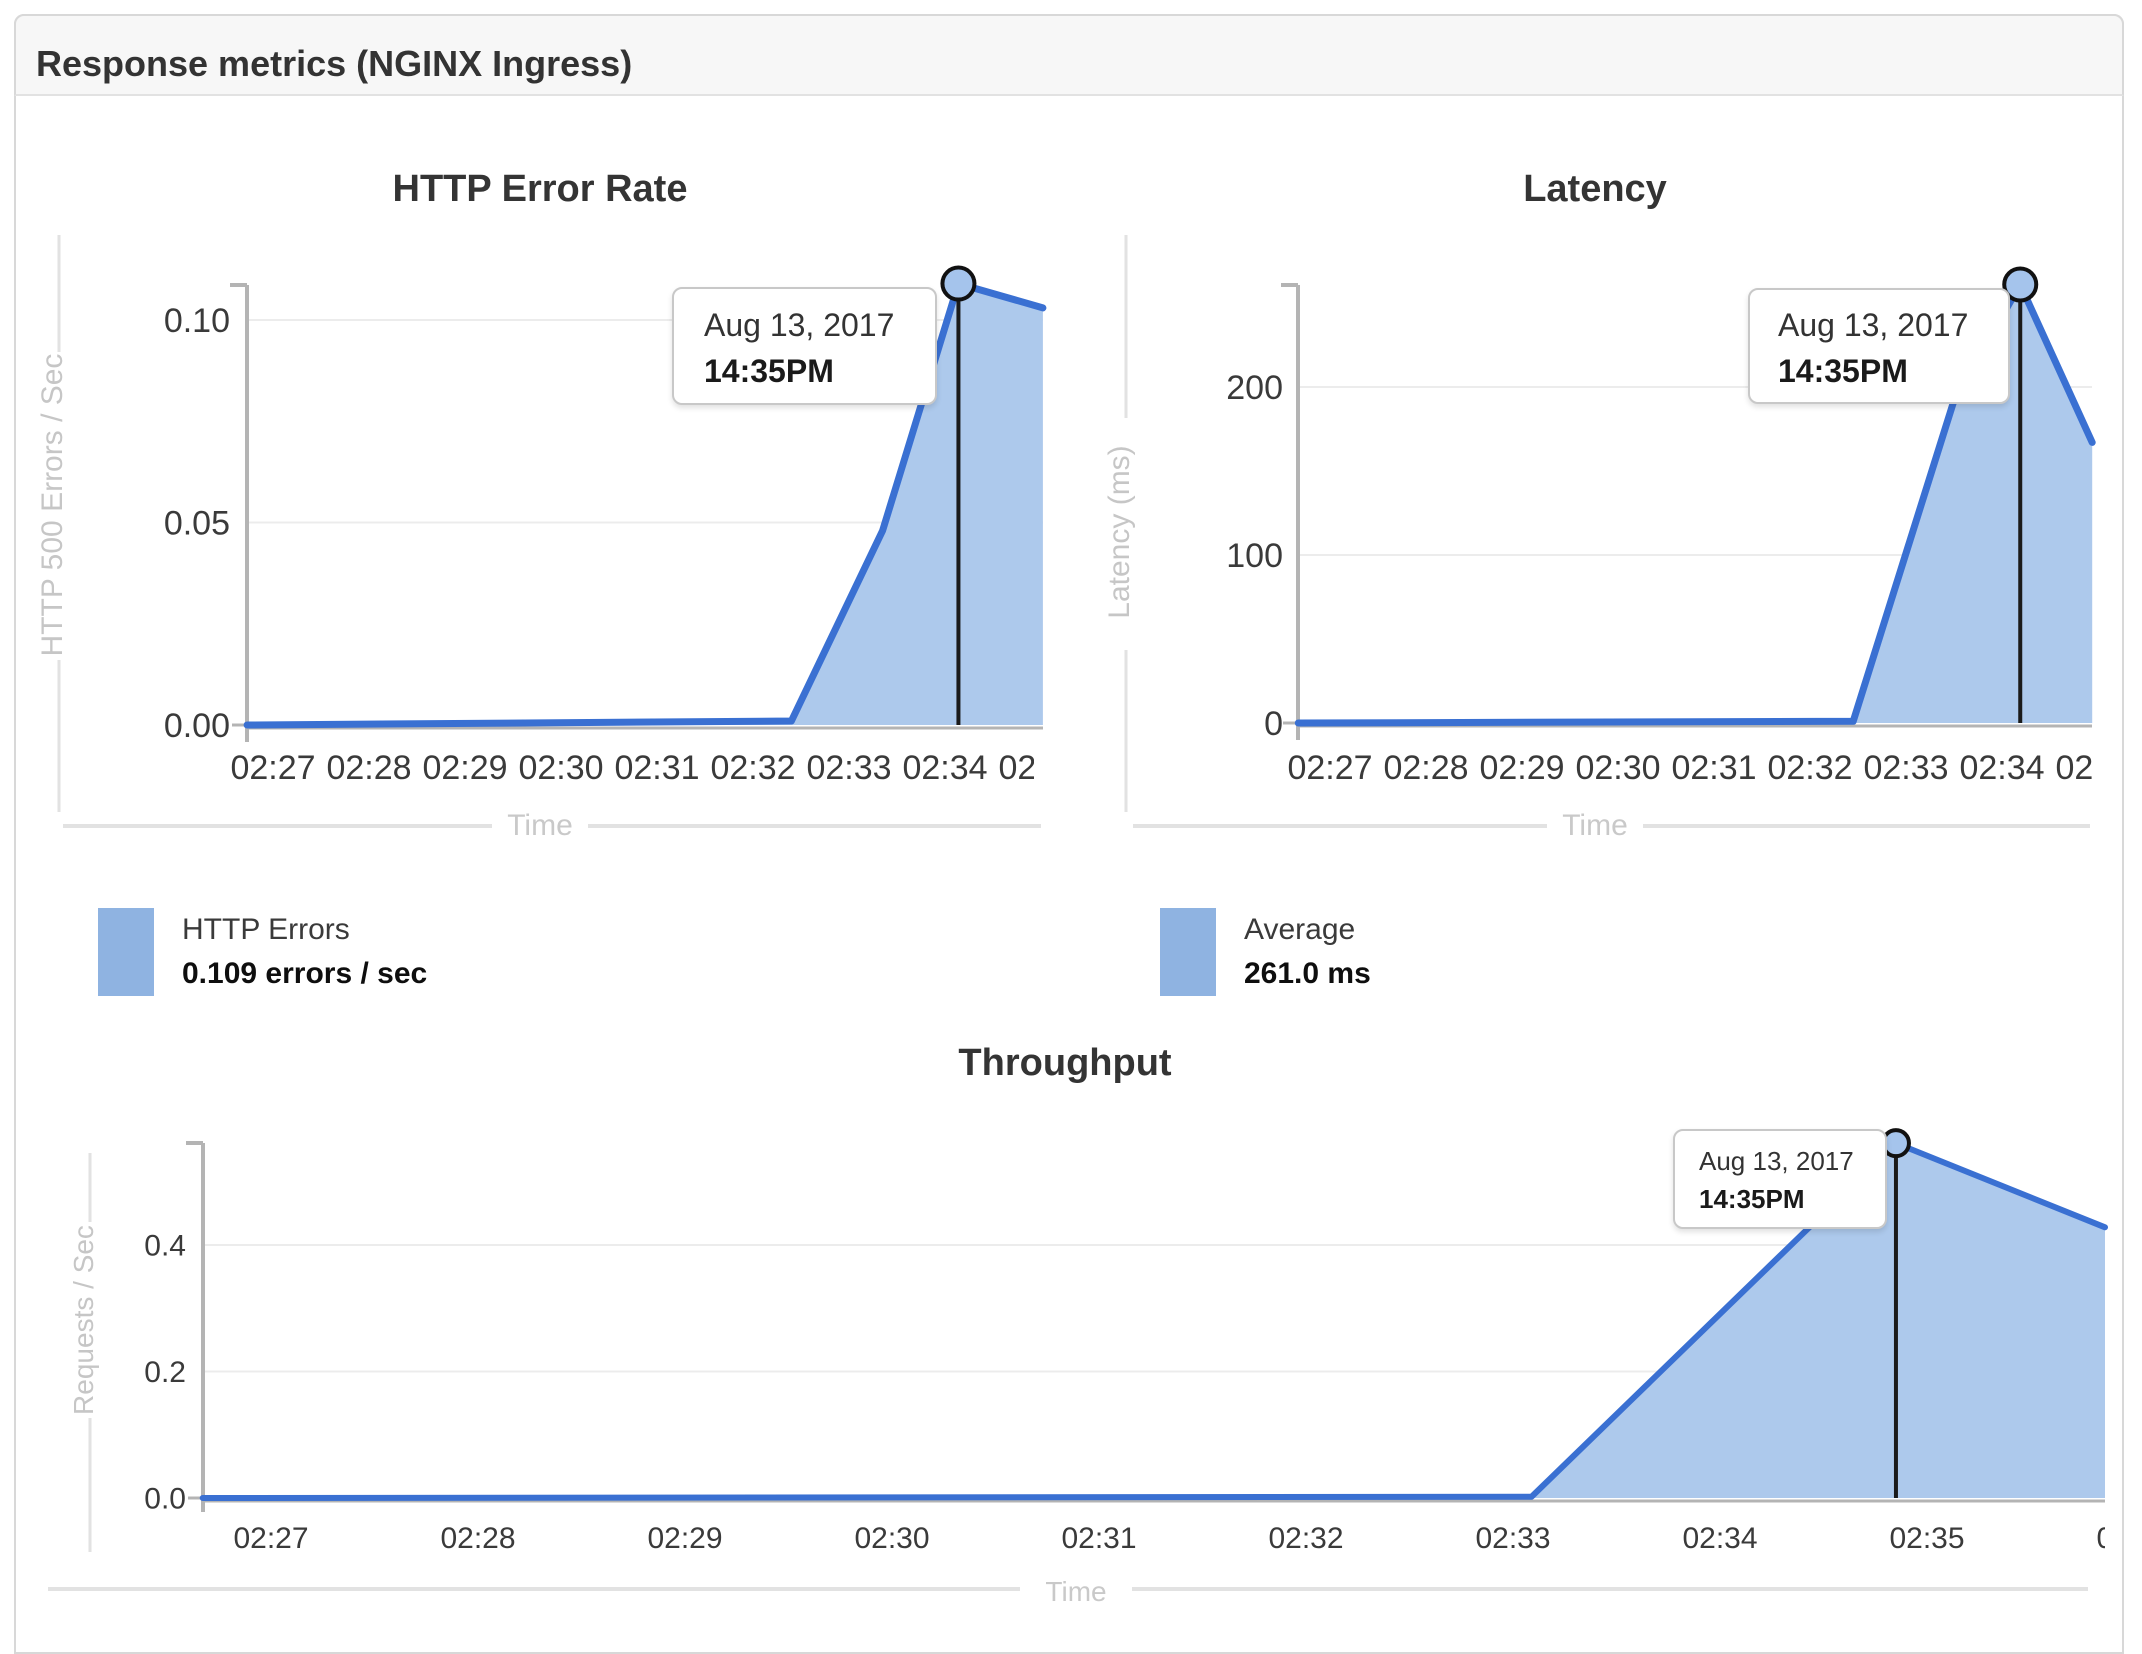 The width and height of the screenshot is (2142, 1654). Describe the element at coordinates (334, 63) in the screenshot. I see `page-title: Response metrics (NGINX Ingress)` at that location.